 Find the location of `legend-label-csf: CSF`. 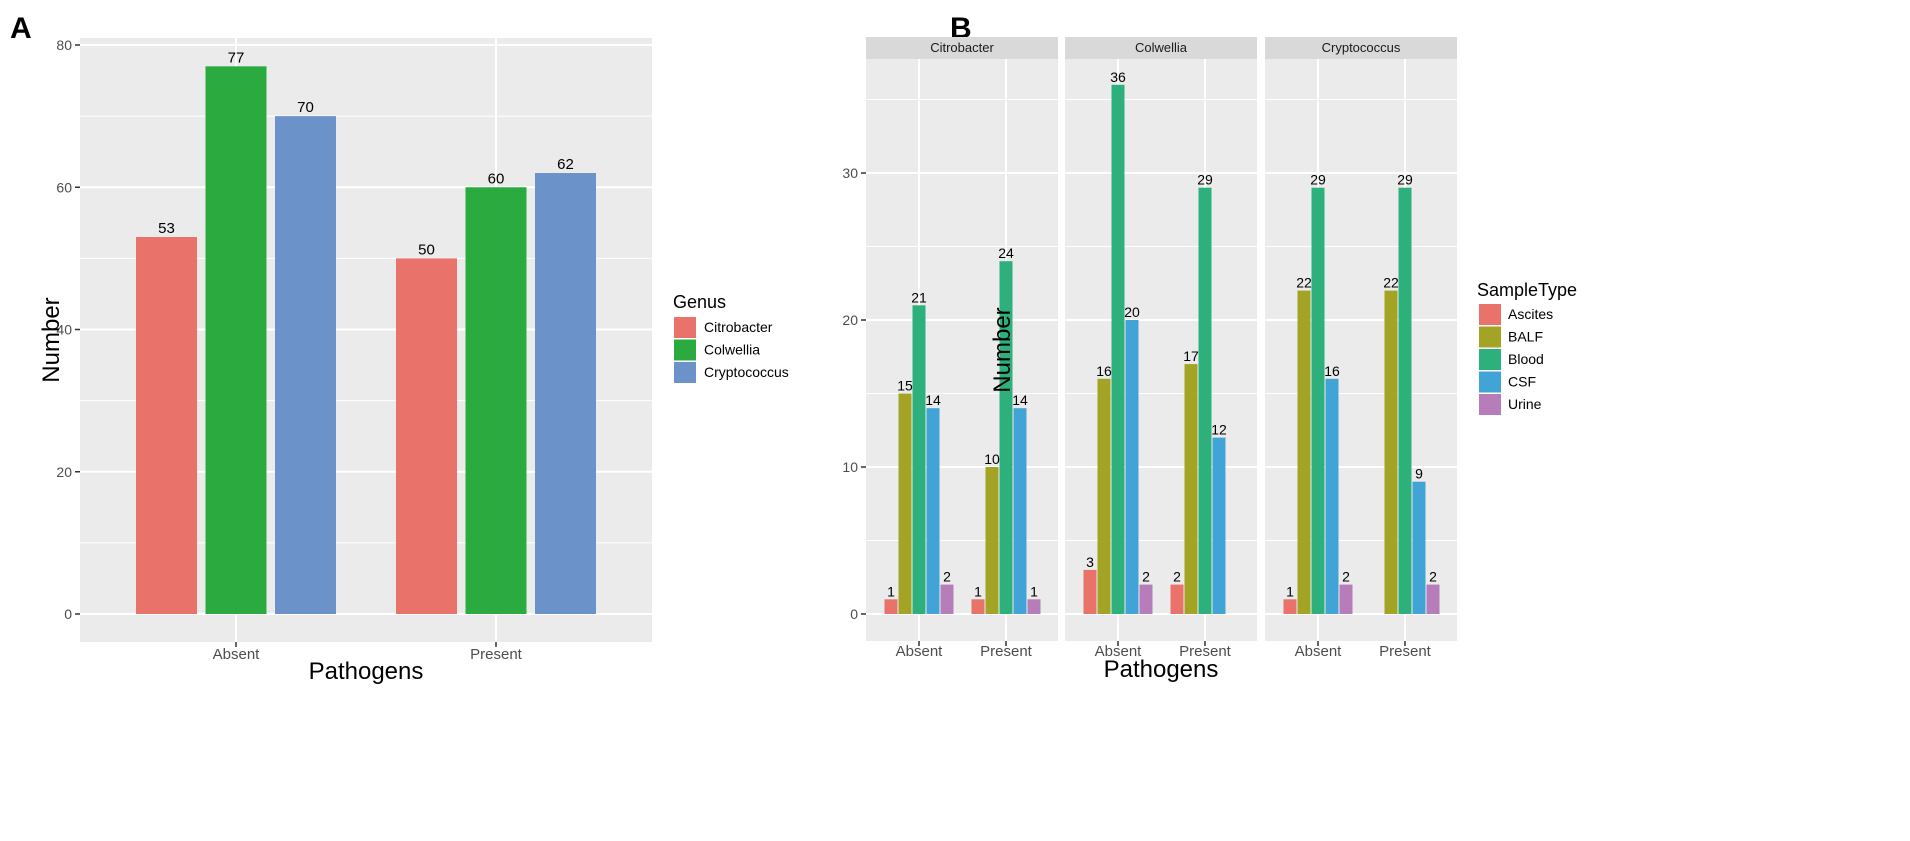

legend-label-csf: CSF is located at coordinates (1522, 382).